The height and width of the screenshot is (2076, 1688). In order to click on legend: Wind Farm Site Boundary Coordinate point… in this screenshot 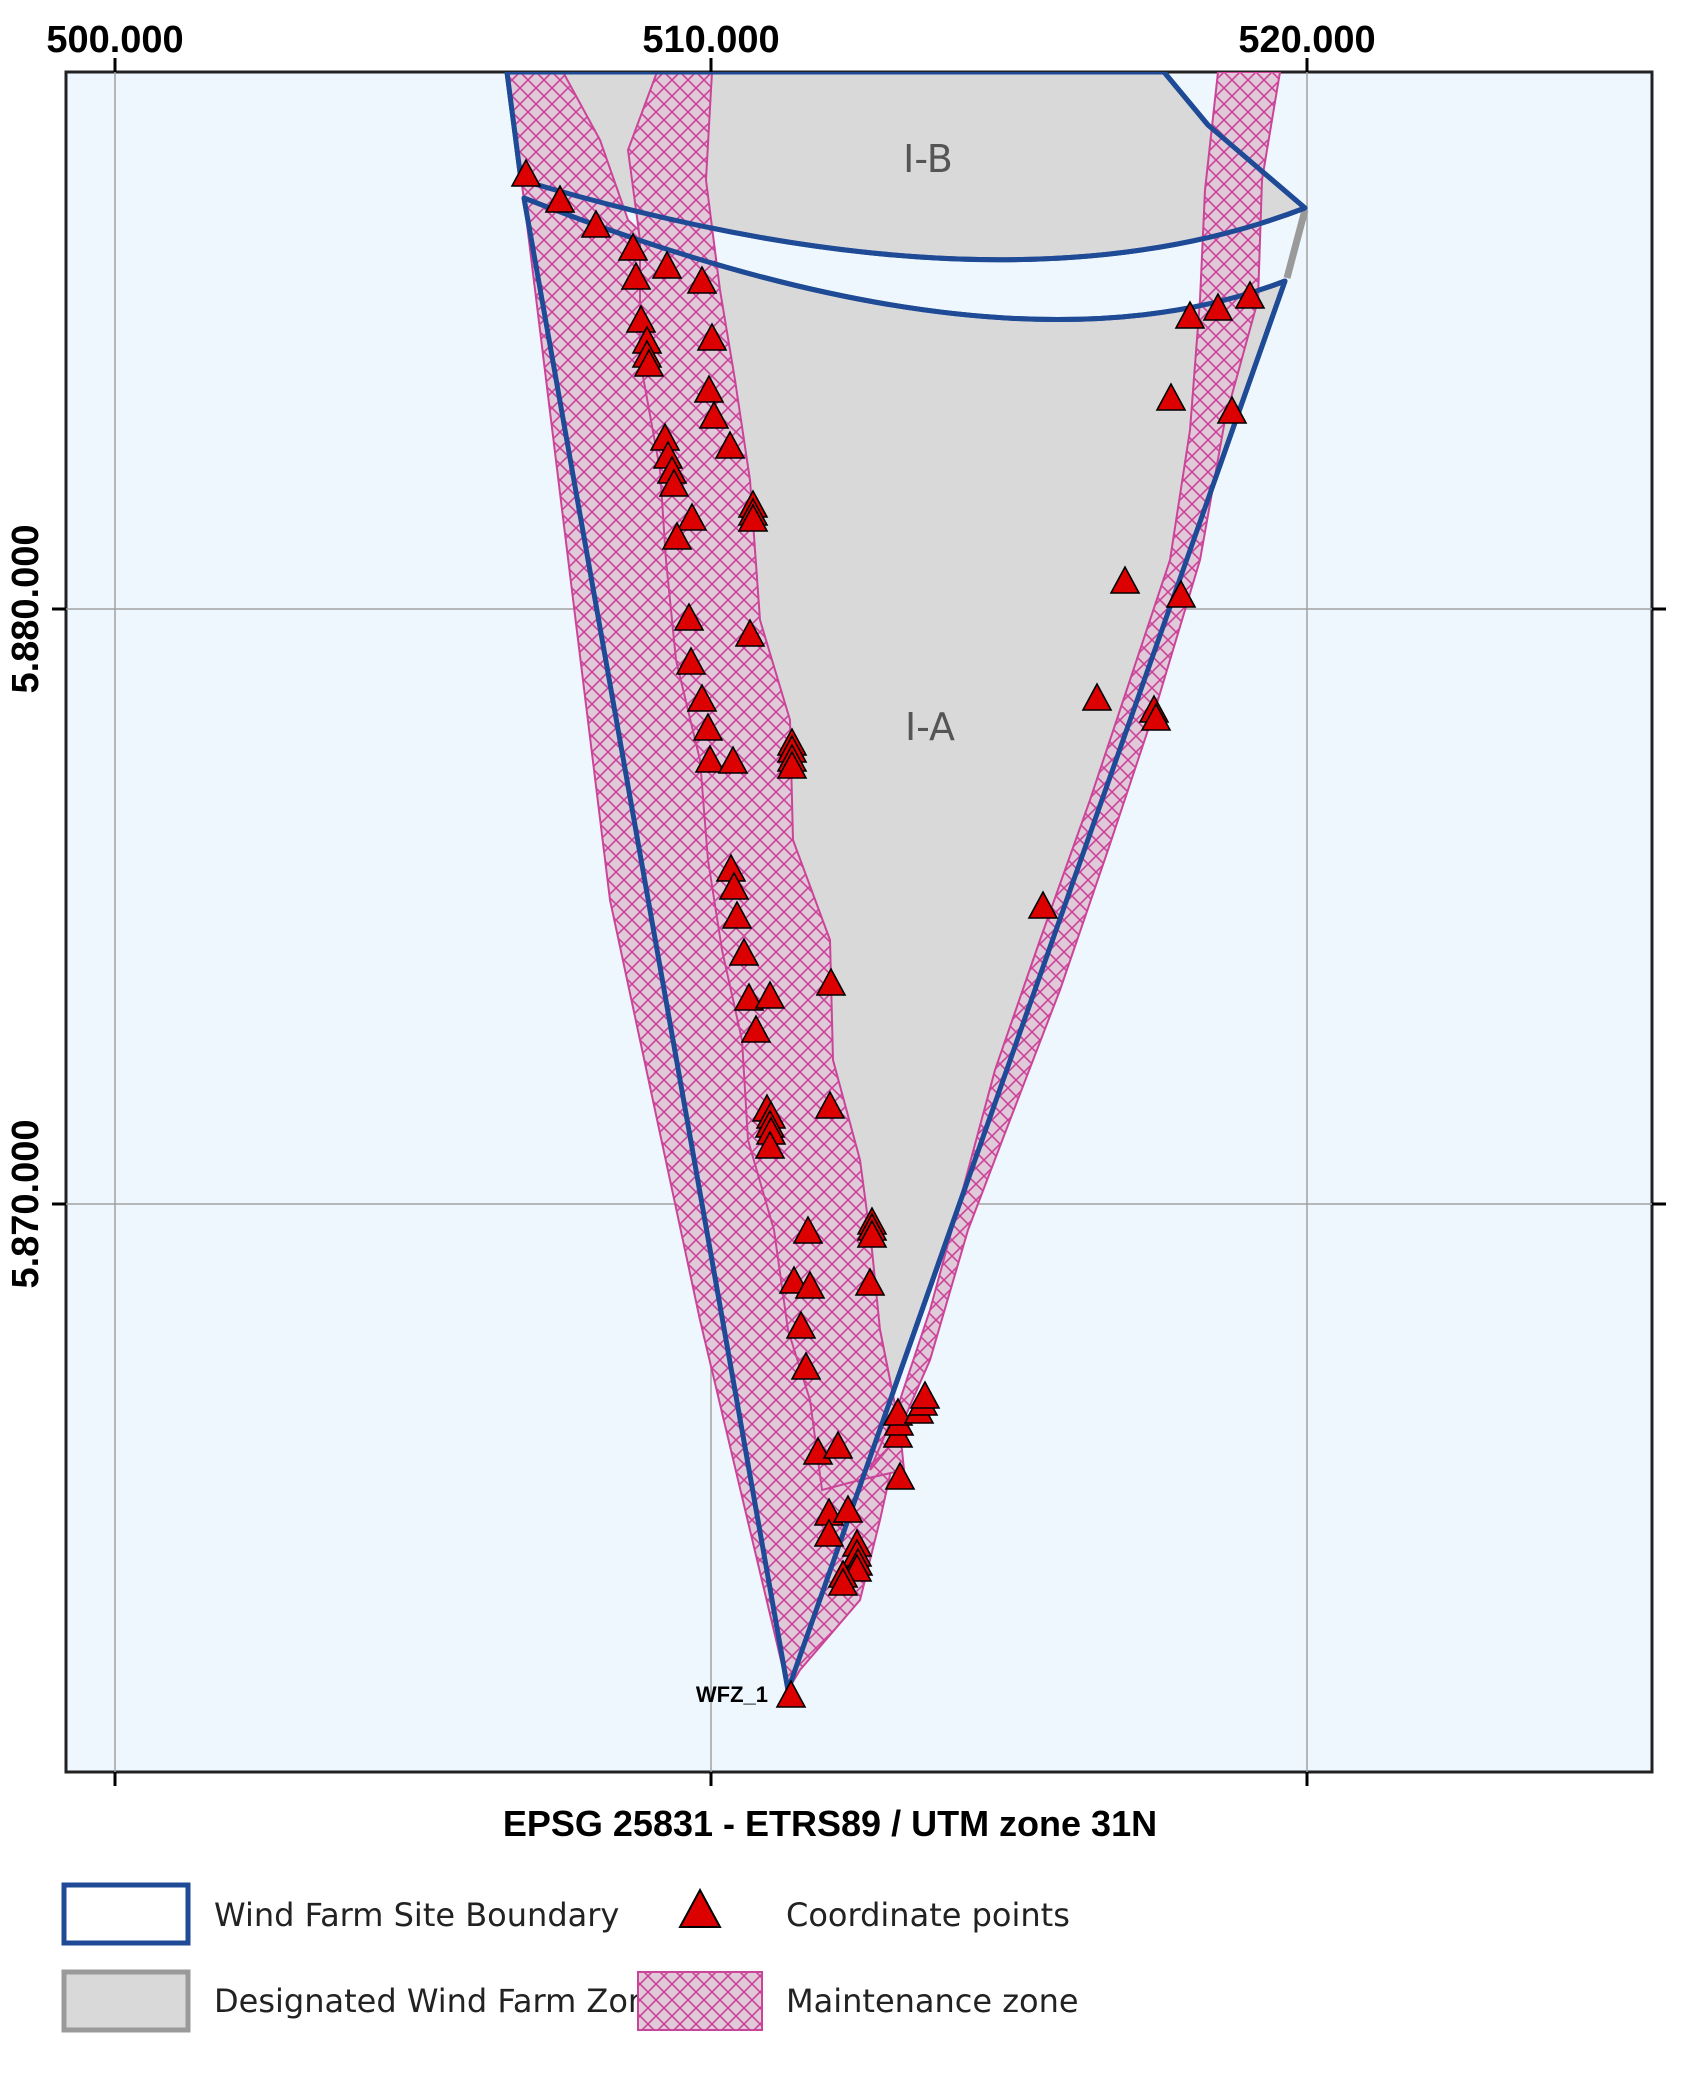, I will do `click(570, 1957)`.